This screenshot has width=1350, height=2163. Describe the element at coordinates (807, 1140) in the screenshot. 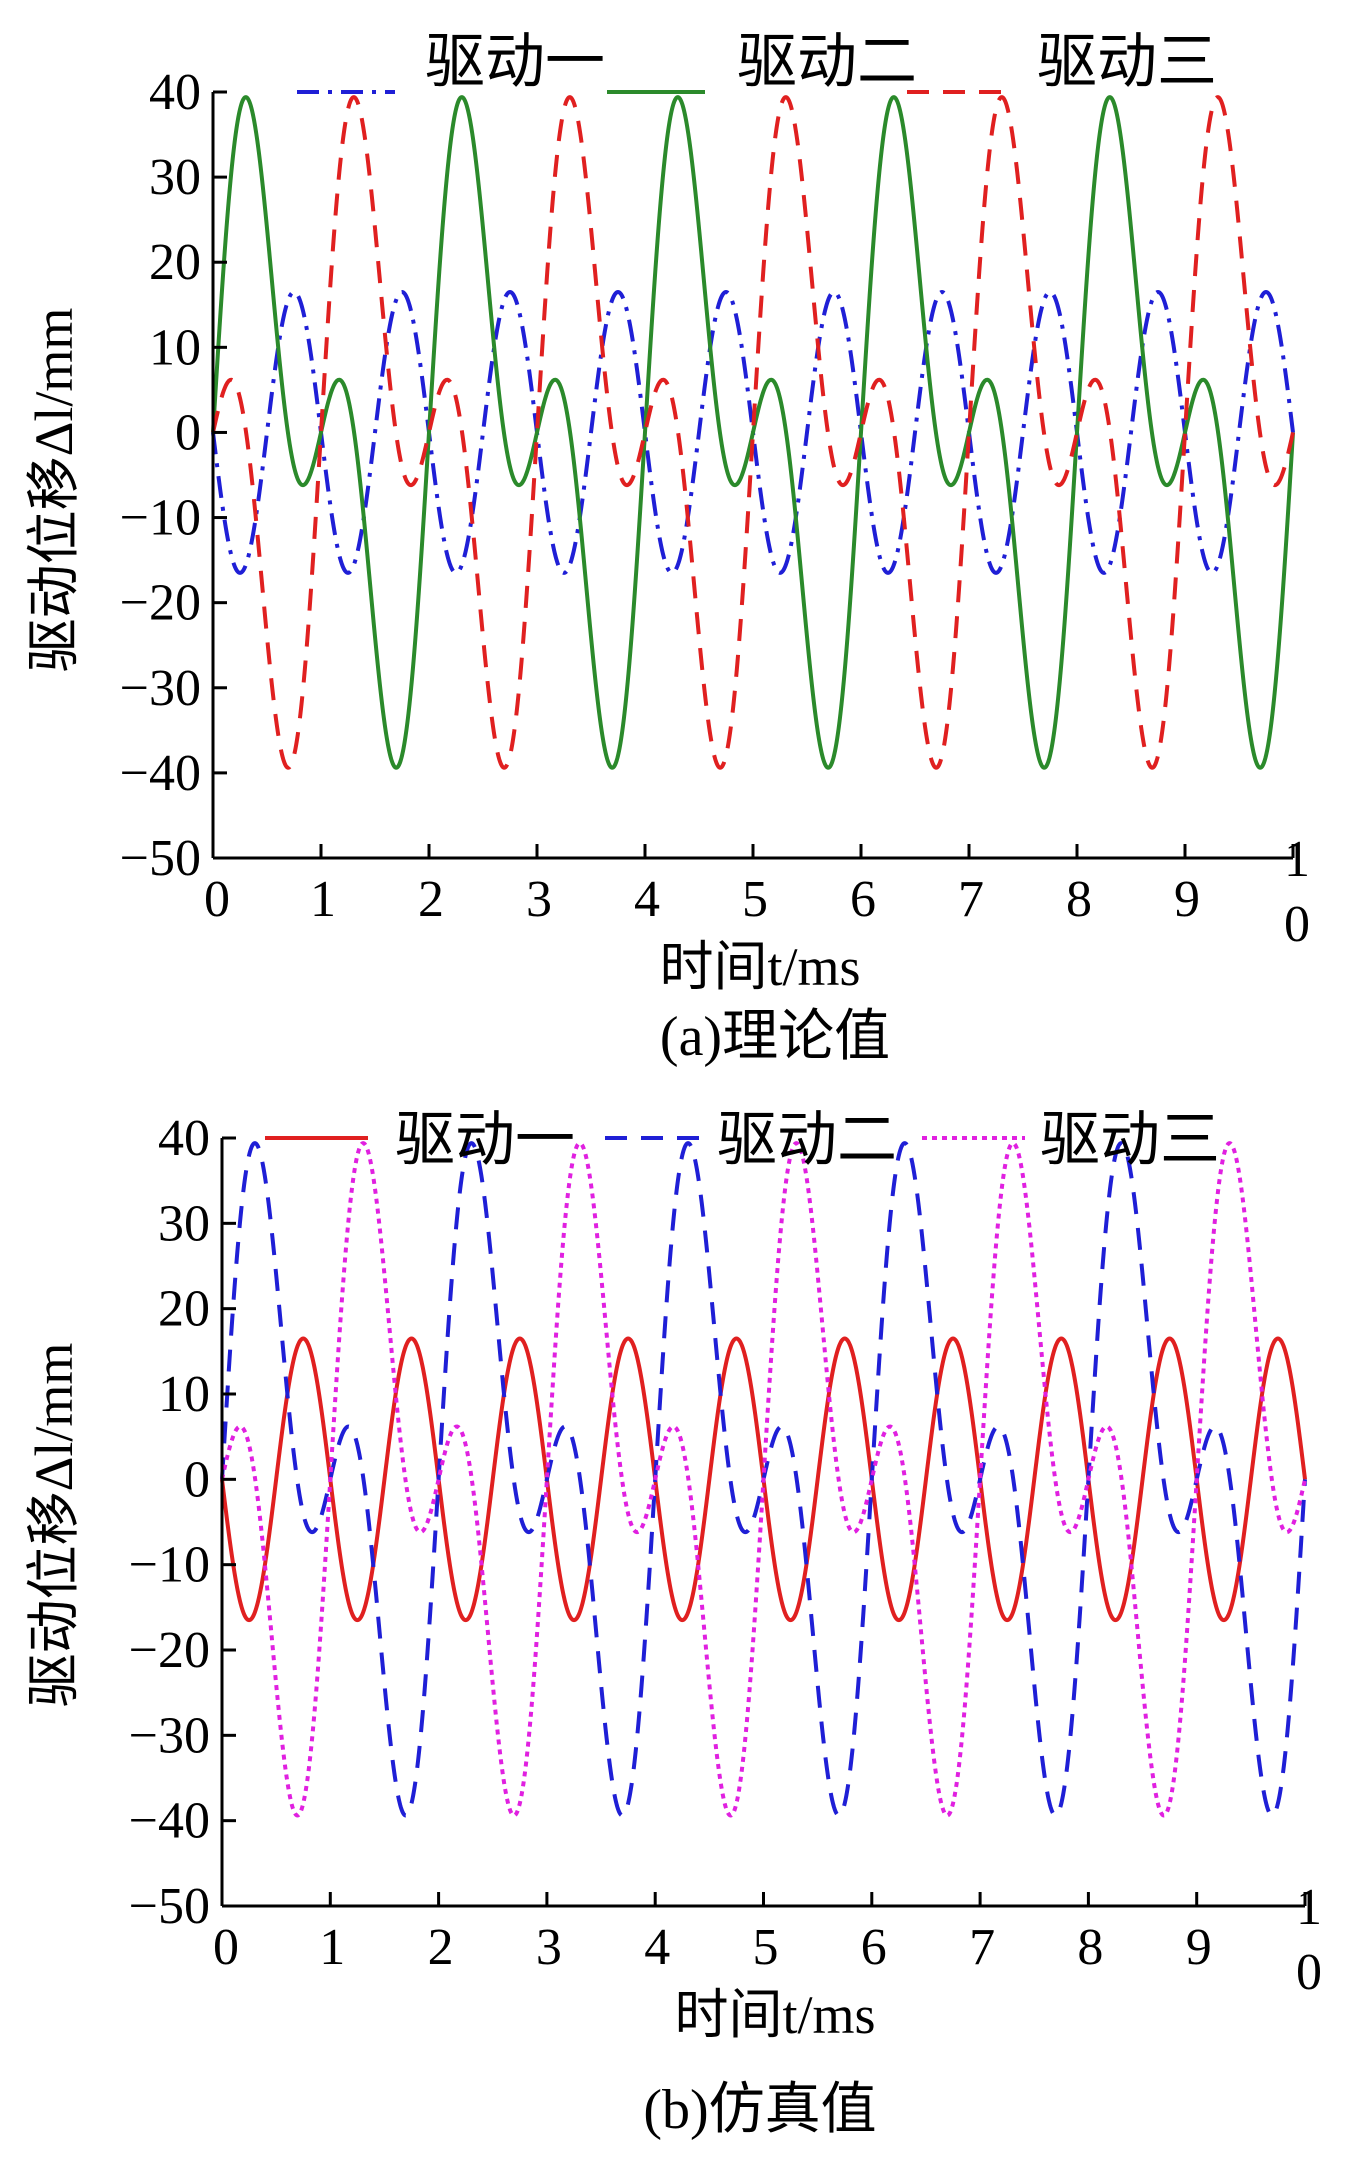

I see `legend-b-label-2: 驱动二` at that location.